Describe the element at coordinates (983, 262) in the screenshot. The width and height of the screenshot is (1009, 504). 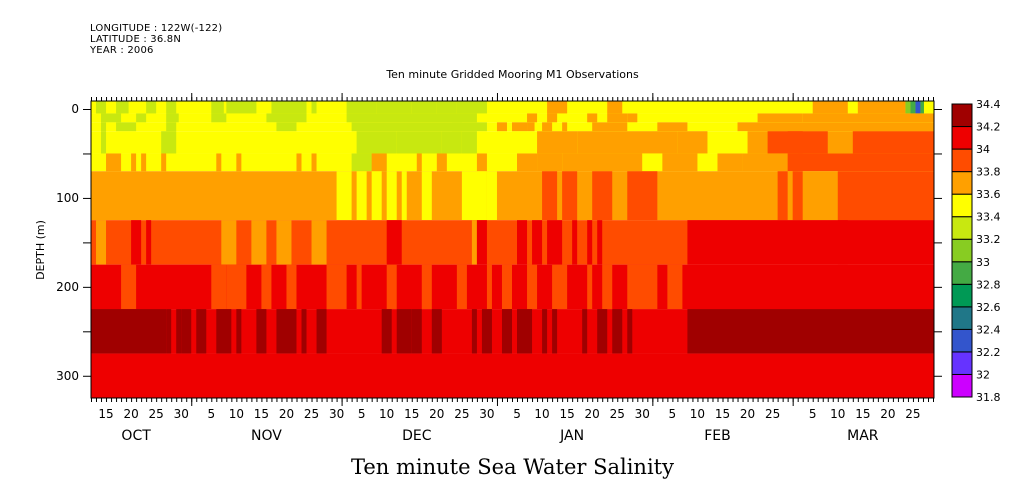
I see `colorbar-label: 33` at that location.